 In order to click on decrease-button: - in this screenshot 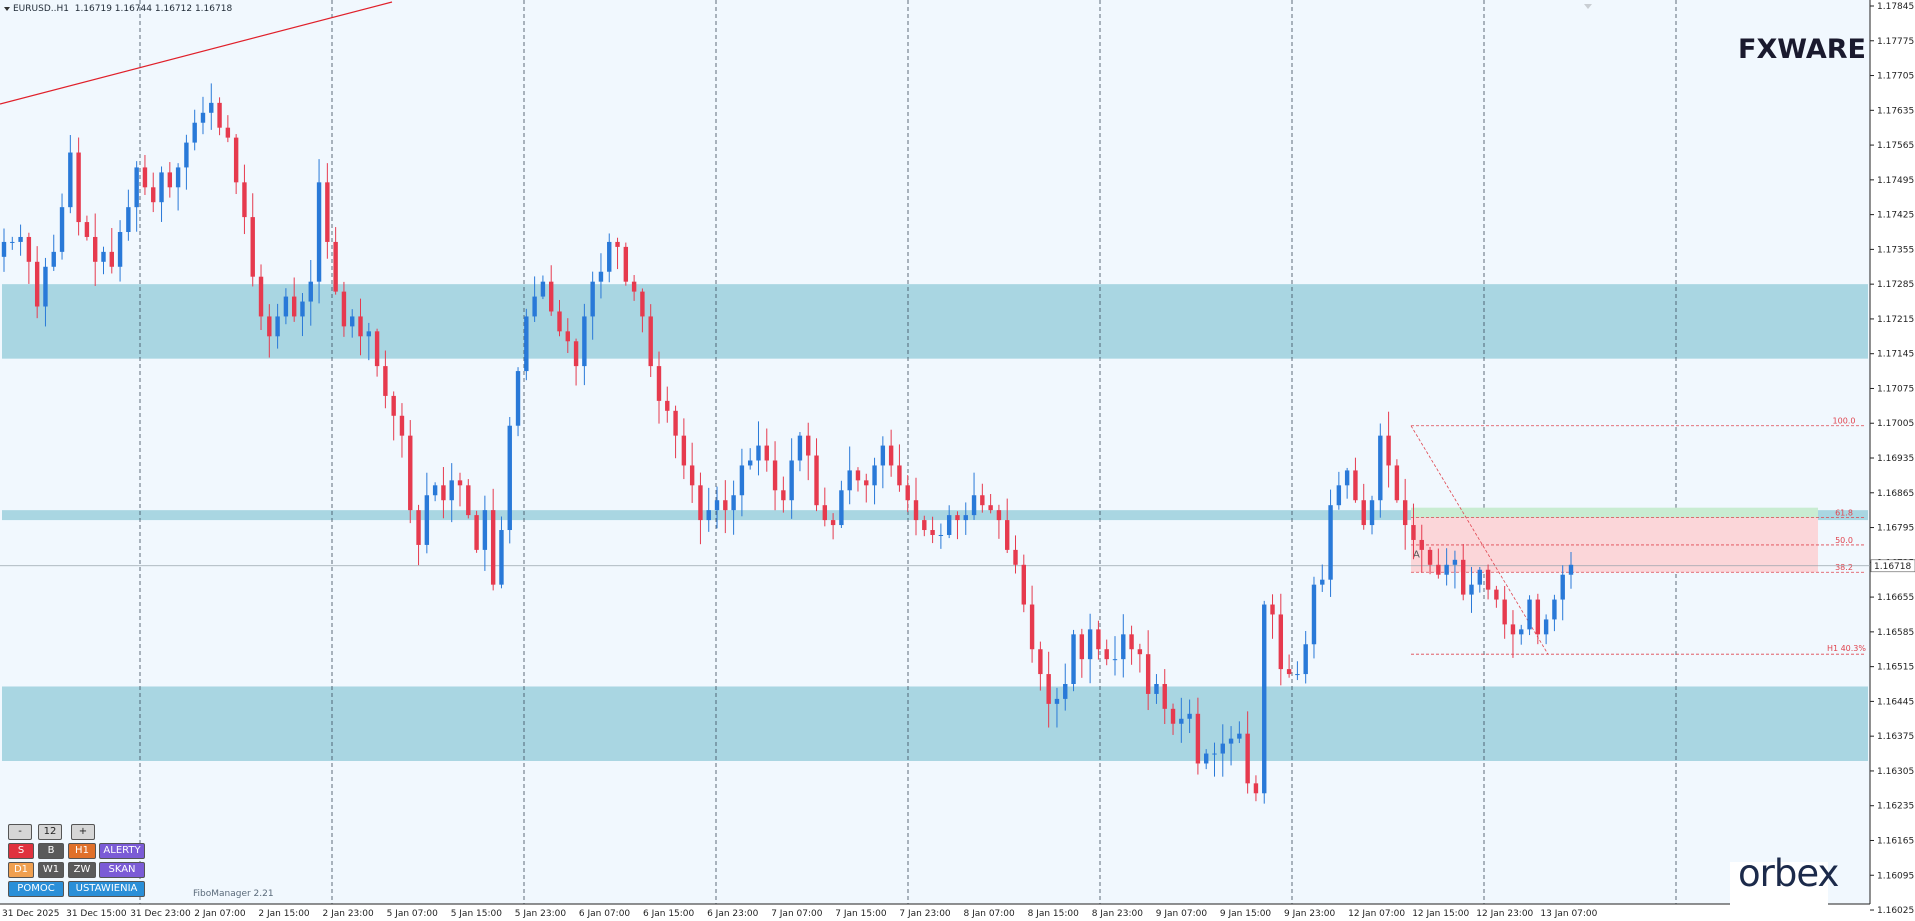, I will do `click(20, 832)`.